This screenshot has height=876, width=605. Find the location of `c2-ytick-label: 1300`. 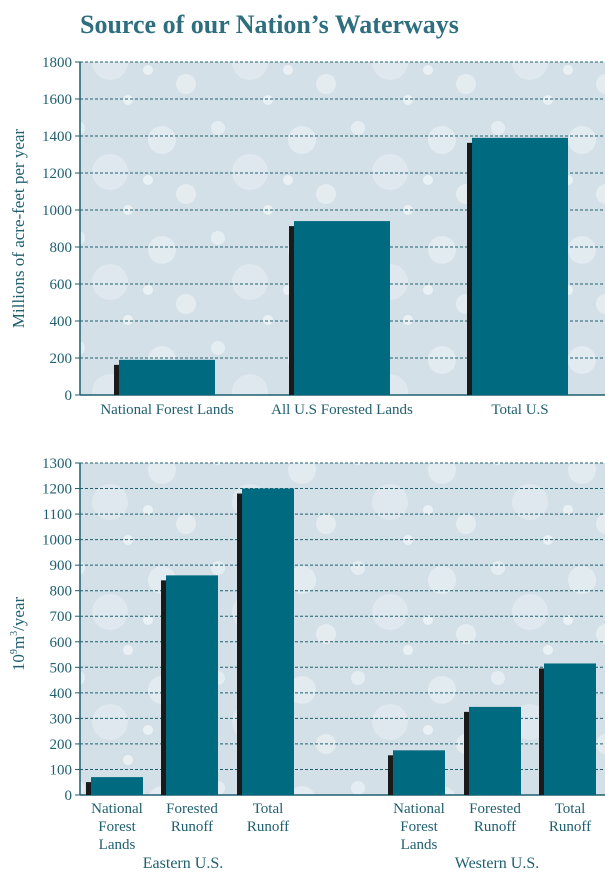

c2-ytick-label: 1300 is located at coordinates (57, 464).